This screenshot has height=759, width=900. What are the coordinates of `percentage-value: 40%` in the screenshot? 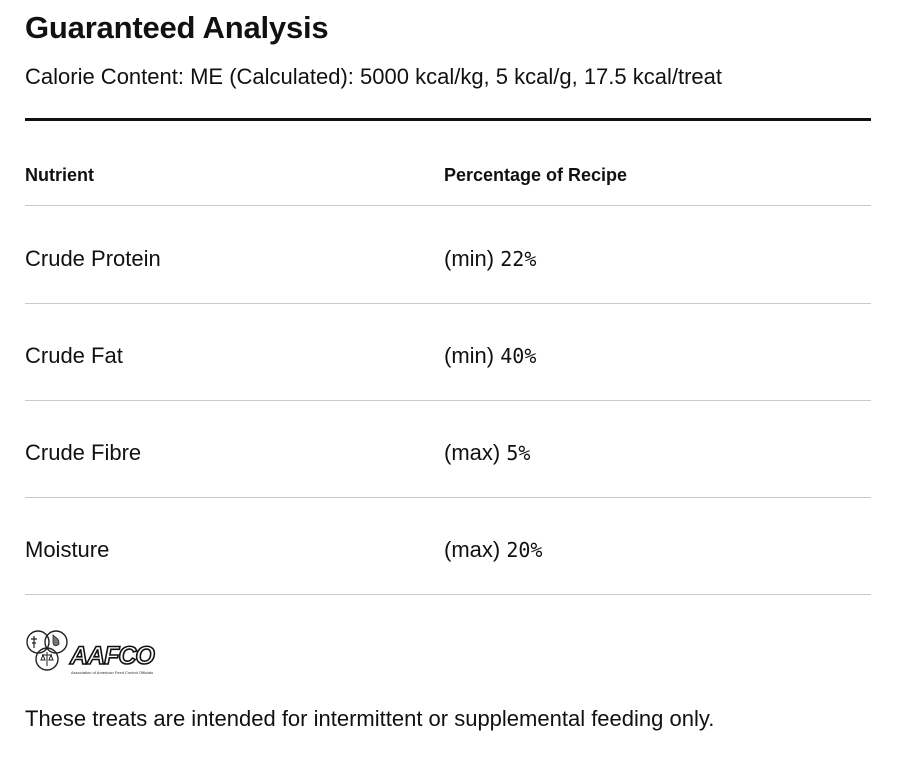 It's located at (518, 356).